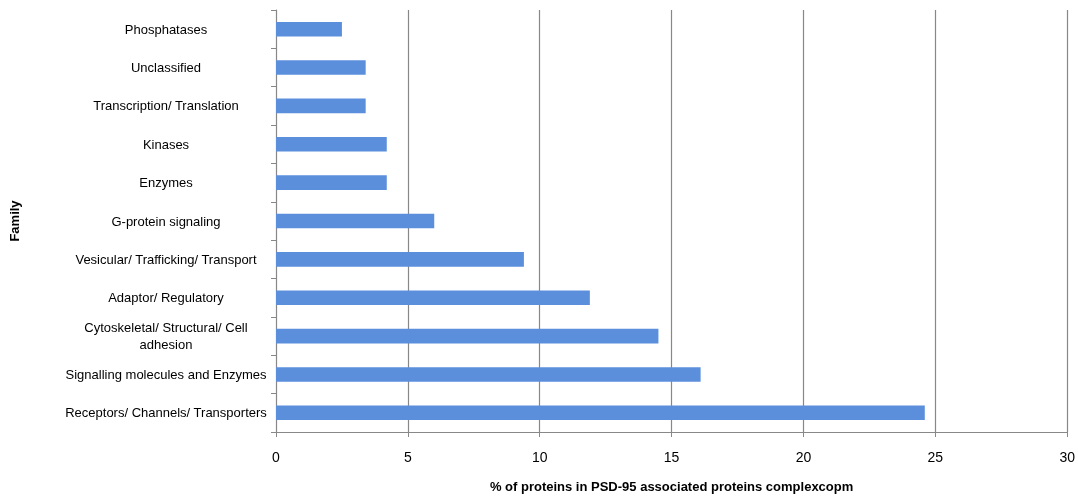 The image size is (1078, 500). What do you see at coordinates (166, 106) in the screenshot?
I see `y-tick-label: Transcription/ Translation` at bounding box center [166, 106].